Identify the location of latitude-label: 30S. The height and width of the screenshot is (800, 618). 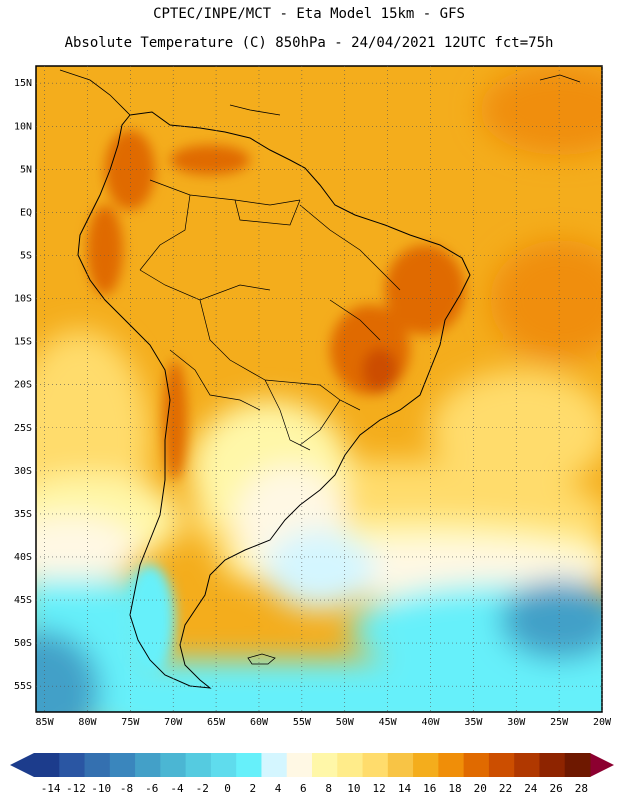
(23, 471).